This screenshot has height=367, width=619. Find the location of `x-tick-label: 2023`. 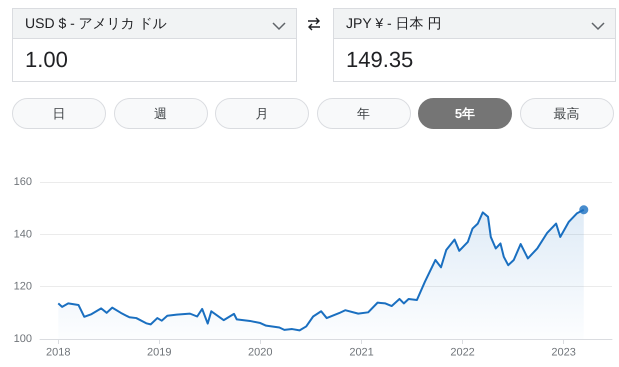

x-tick-label: 2023 is located at coordinates (563, 352).